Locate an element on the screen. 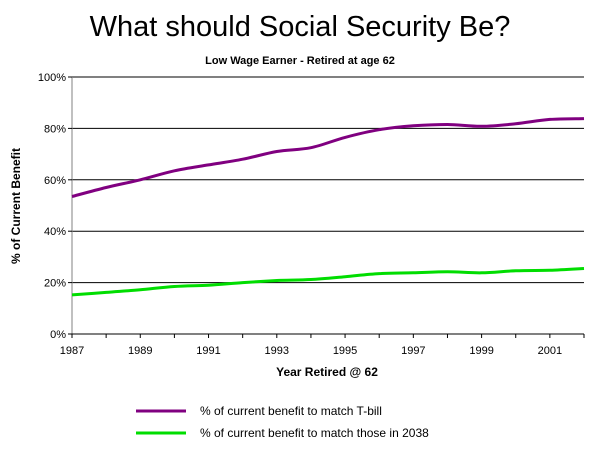 The image size is (600, 450). x-tick-label: 1989 is located at coordinates (140, 351).